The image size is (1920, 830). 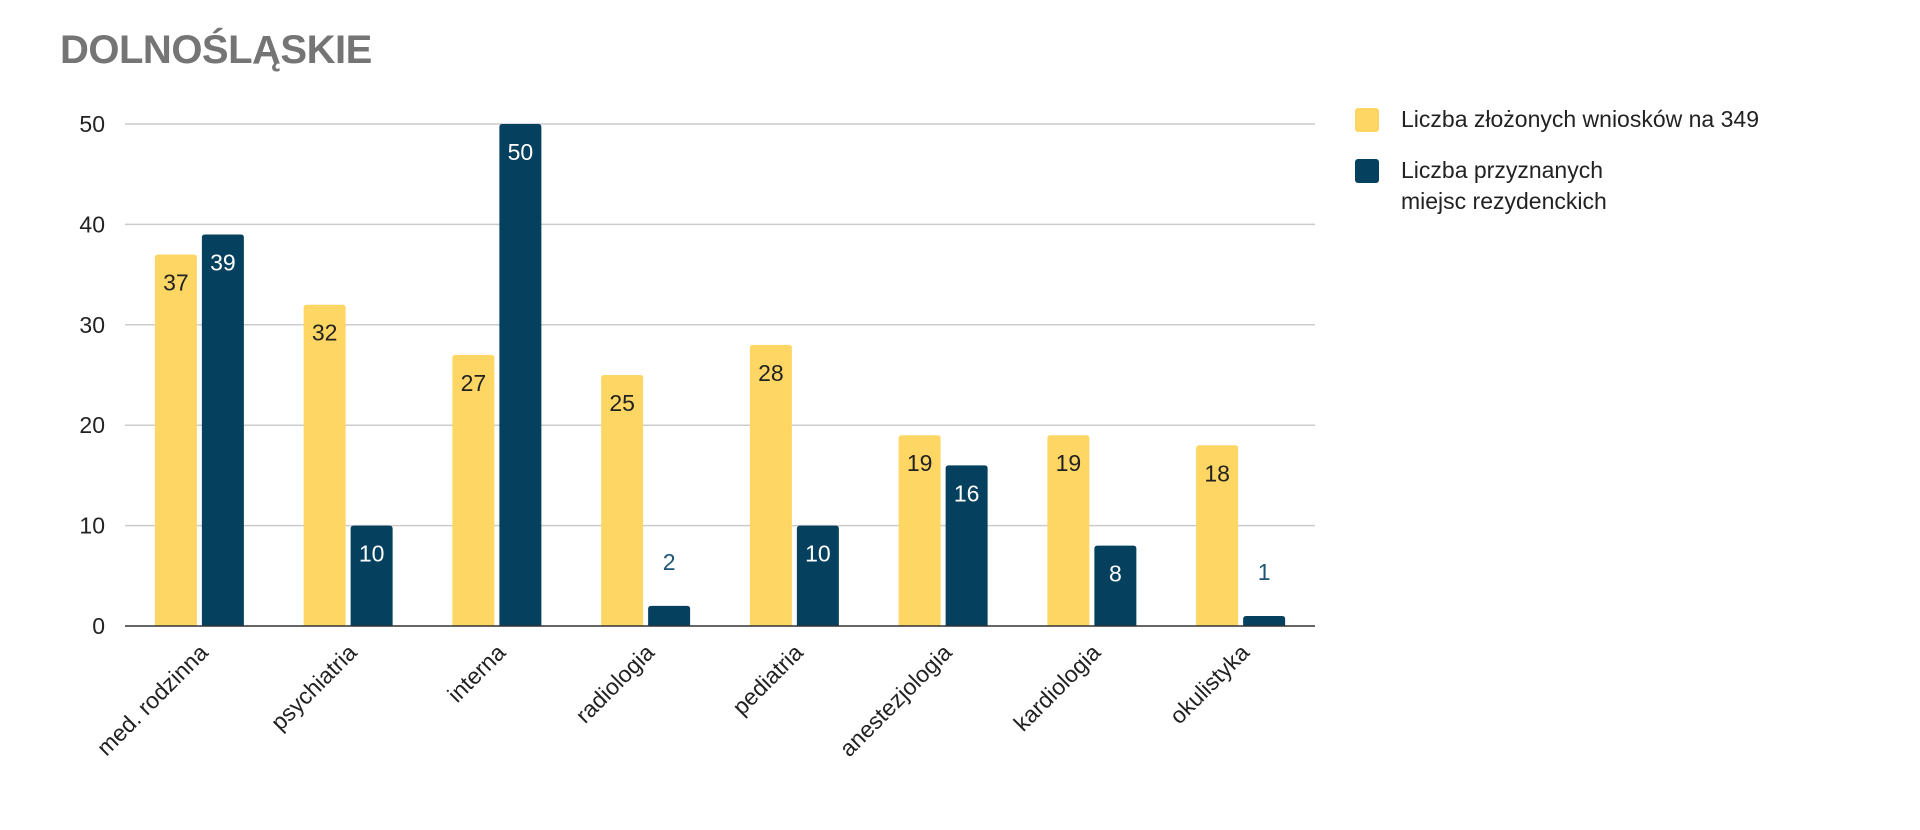 I want to click on chart-title: DOLNOŚLĄSKIE, so click(x=216, y=50).